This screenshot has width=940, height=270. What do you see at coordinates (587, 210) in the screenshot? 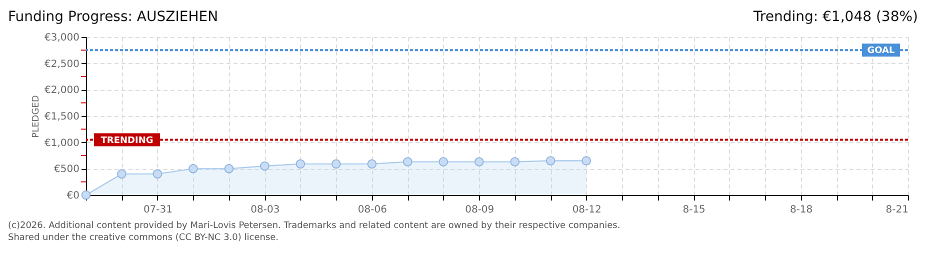
I see `x-tick-label: 08-12` at bounding box center [587, 210].